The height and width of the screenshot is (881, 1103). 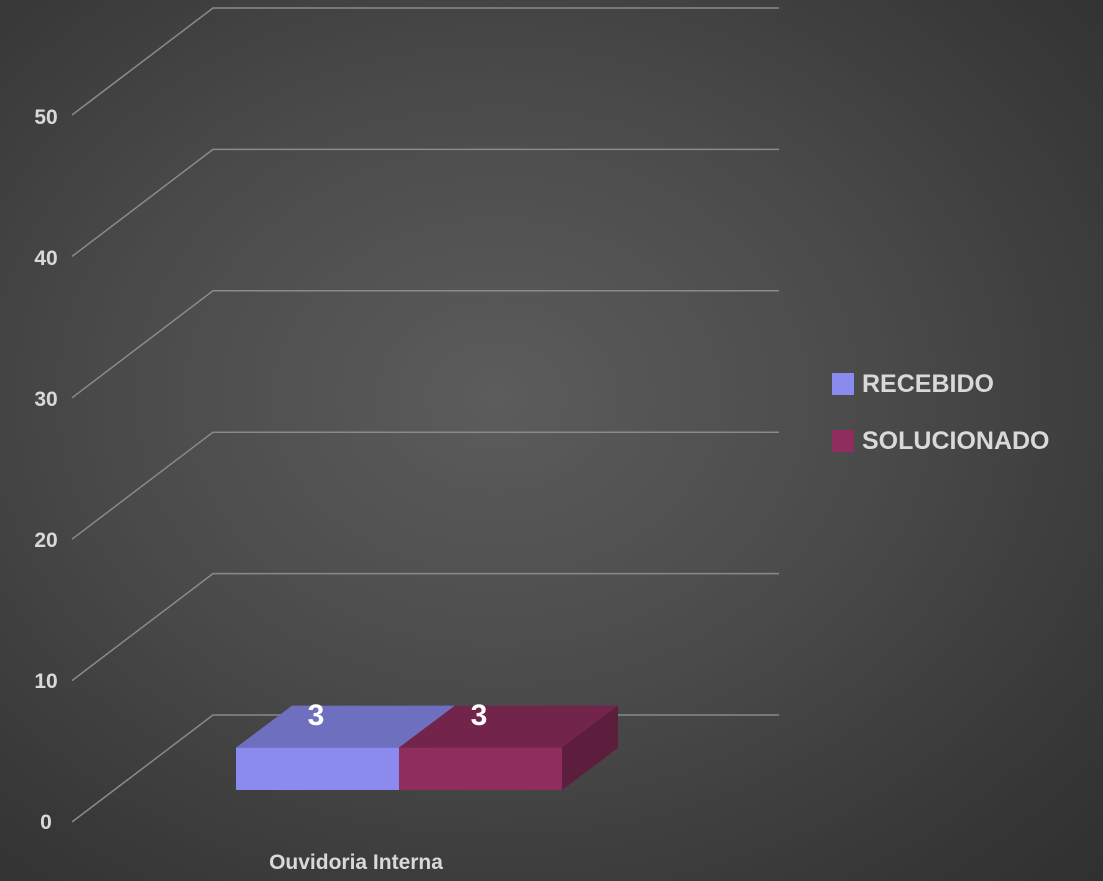 I want to click on bar-top-recebido, so click(x=345, y=726).